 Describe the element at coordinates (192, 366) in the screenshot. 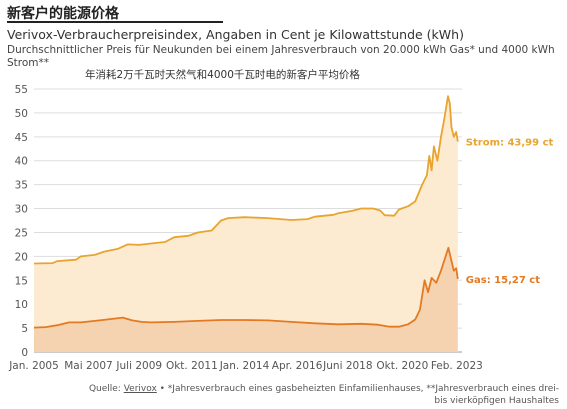

I see `x-tick-label: Okt. 2011` at that location.